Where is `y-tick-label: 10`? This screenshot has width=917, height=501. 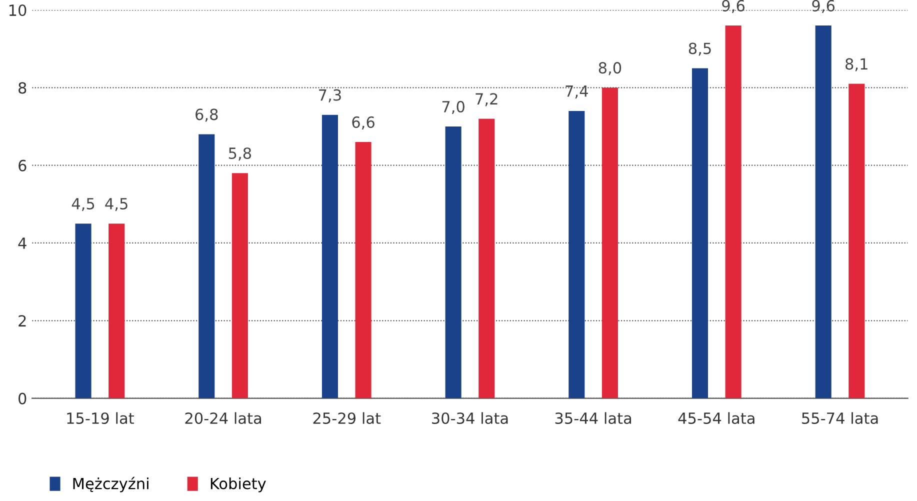 y-tick-label: 10 is located at coordinates (17, 10).